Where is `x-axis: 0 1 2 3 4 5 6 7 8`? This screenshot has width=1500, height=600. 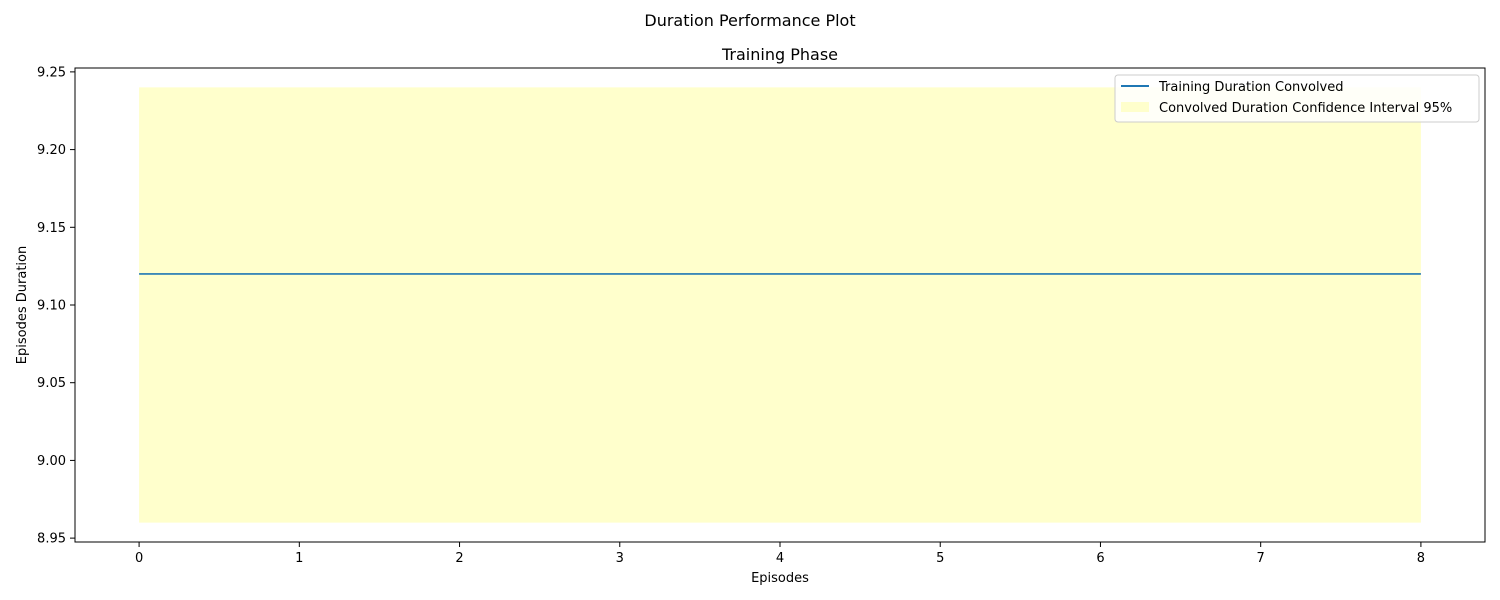 x-axis: 0 1 2 3 4 5 6 7 8 is located at coordinates (780, 554).